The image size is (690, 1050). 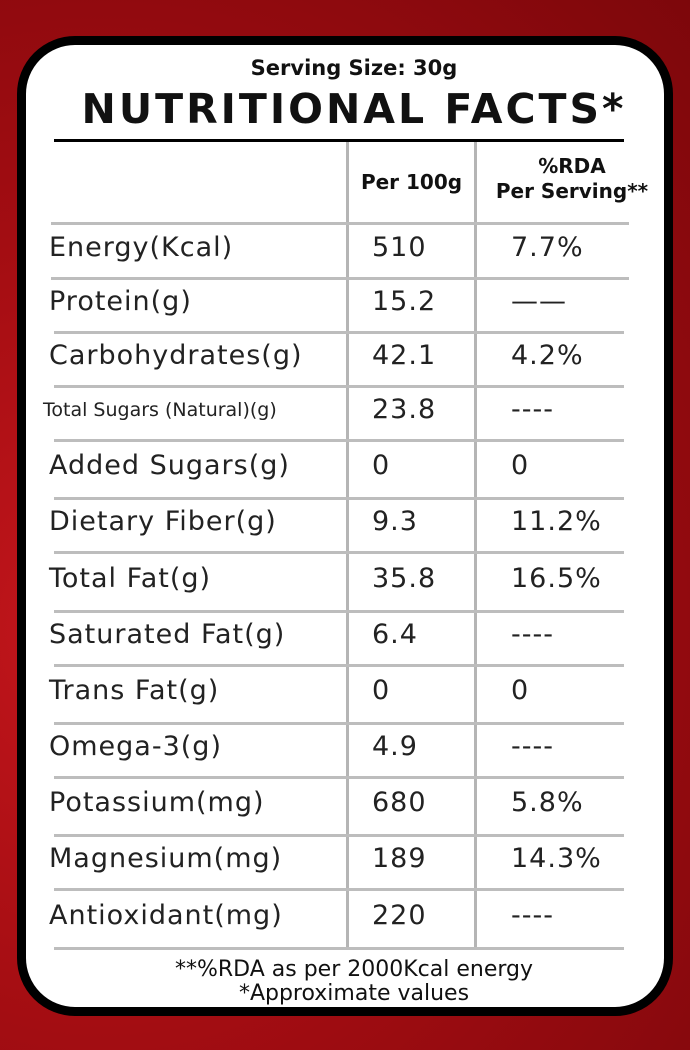 What do you see at coordinates (167, 634) in the screenshot?
I see `nutrient-name: Saturated Fat(g)` at bounding box center [167, 634].